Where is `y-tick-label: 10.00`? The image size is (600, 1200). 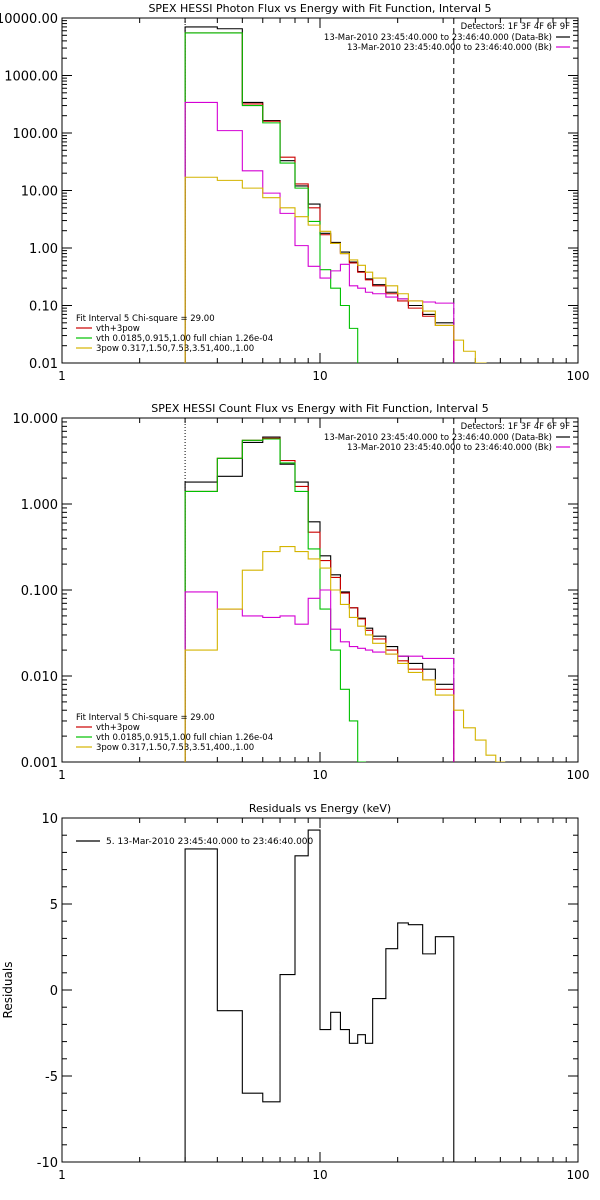
y-tick-label: 10.00 is located at coordinates (39, 192).